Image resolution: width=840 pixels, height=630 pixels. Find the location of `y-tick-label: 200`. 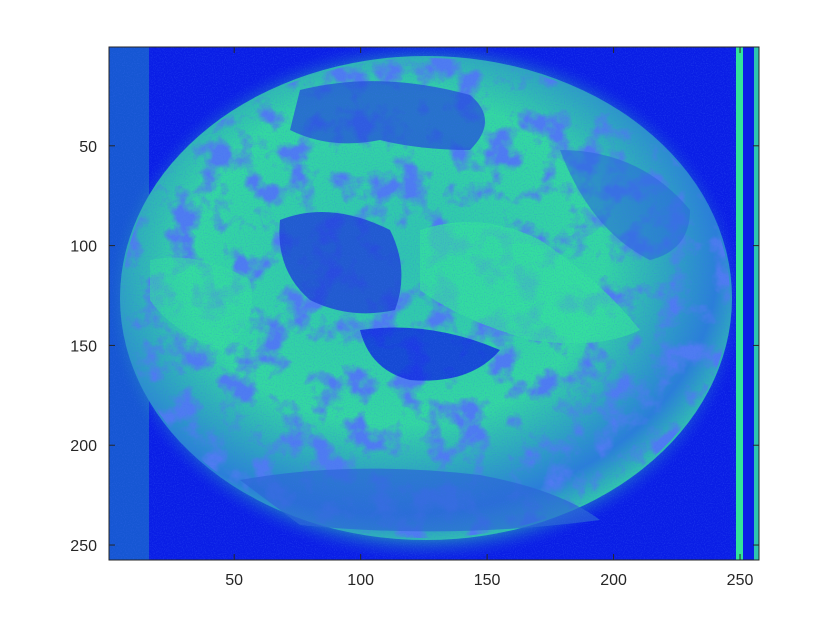

y-tick-label: 200 is located at coordinates (83, 446).